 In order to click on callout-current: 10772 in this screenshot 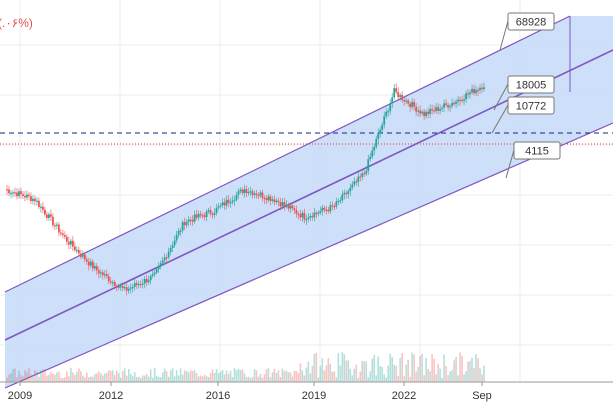, I will do `click(523, 115)`.